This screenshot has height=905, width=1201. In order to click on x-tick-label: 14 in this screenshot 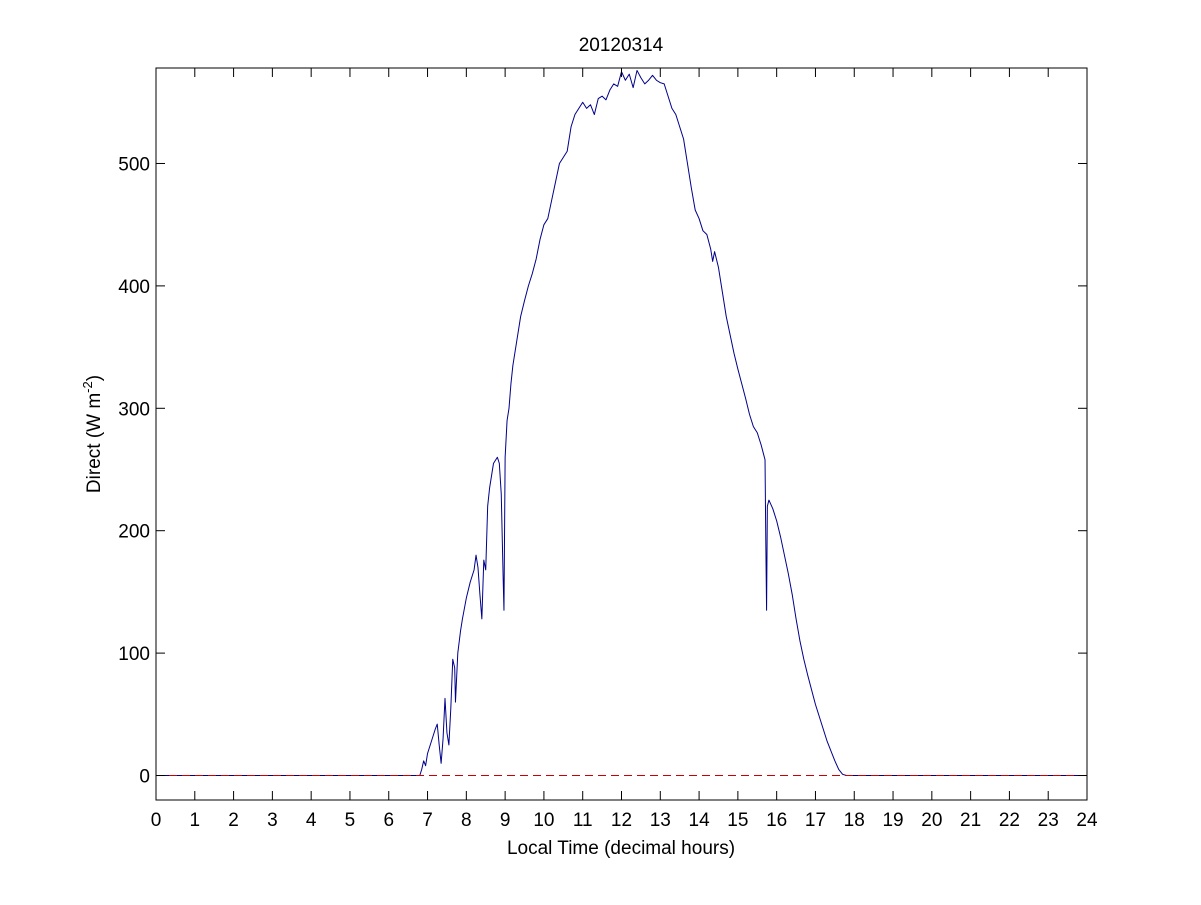, I will do `click(700, 820)`.